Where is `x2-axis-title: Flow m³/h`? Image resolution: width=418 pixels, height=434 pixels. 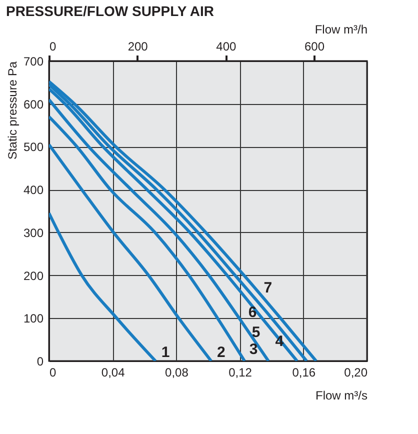 x2-axis-title: Flow m³/h is located at coordinates (341, 29).